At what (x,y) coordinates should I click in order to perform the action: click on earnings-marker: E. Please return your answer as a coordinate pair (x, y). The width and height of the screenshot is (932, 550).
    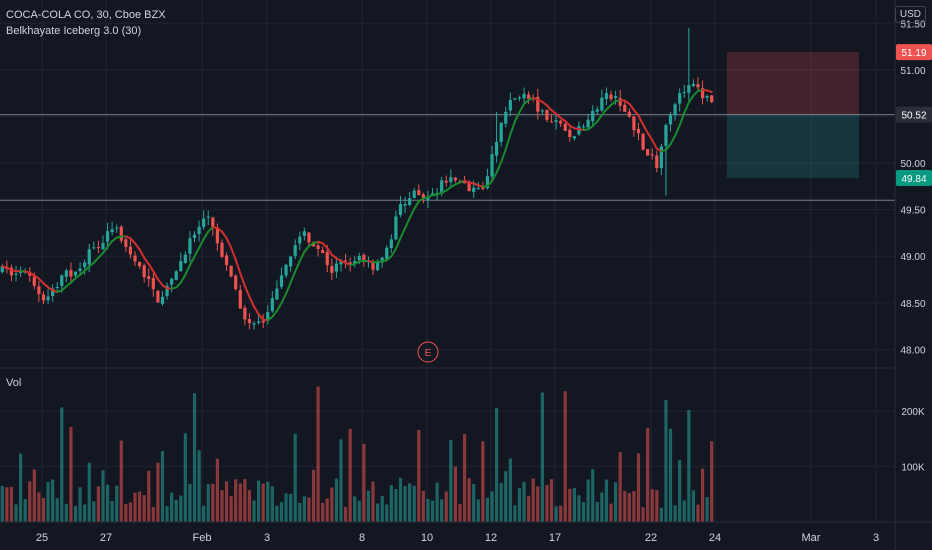
    Looking at the image, I should click on (428, 352).